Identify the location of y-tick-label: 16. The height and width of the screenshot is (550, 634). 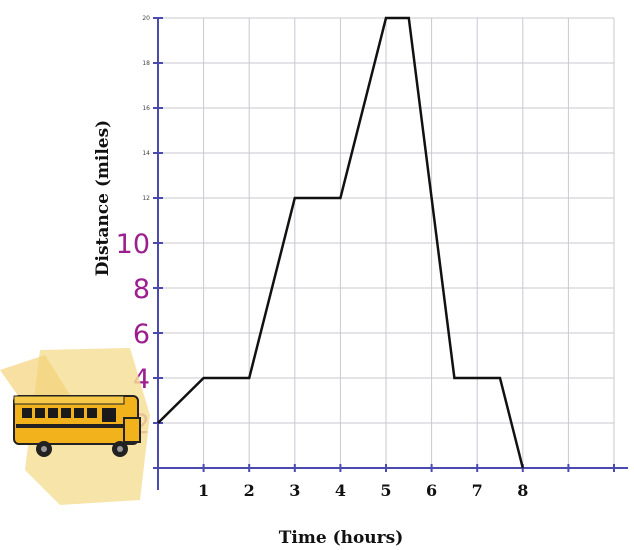
(146, 108).